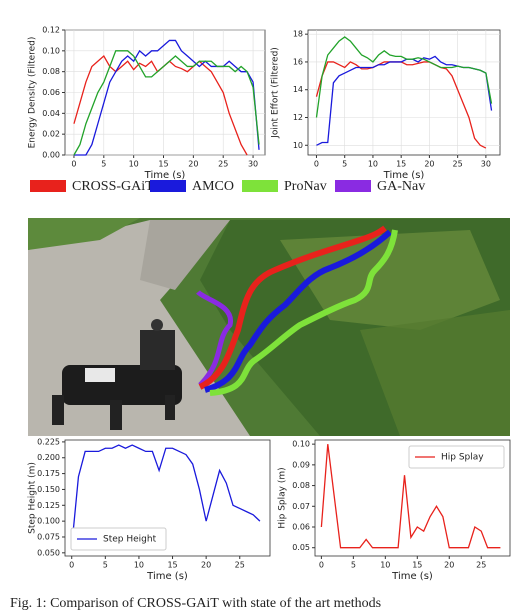  I want to click on y-tick-label: 16, so click(298, 61).